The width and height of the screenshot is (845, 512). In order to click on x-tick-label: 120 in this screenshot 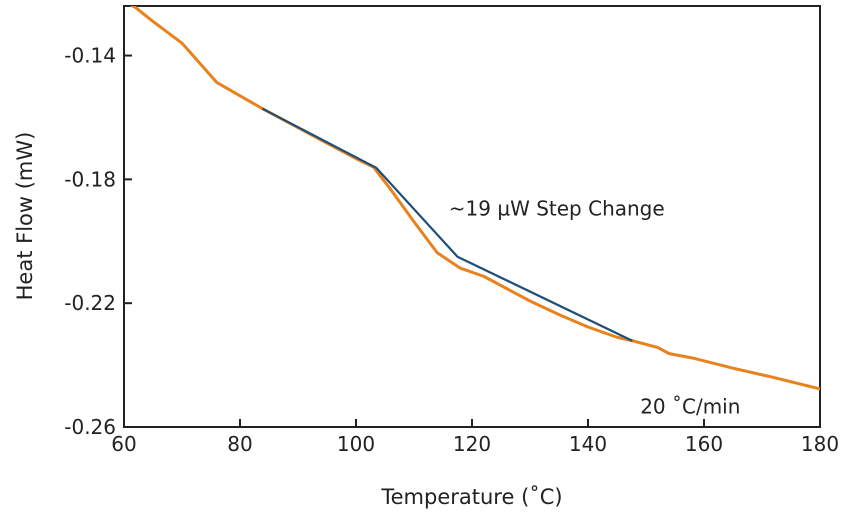, I will do `click(472, 444)`.